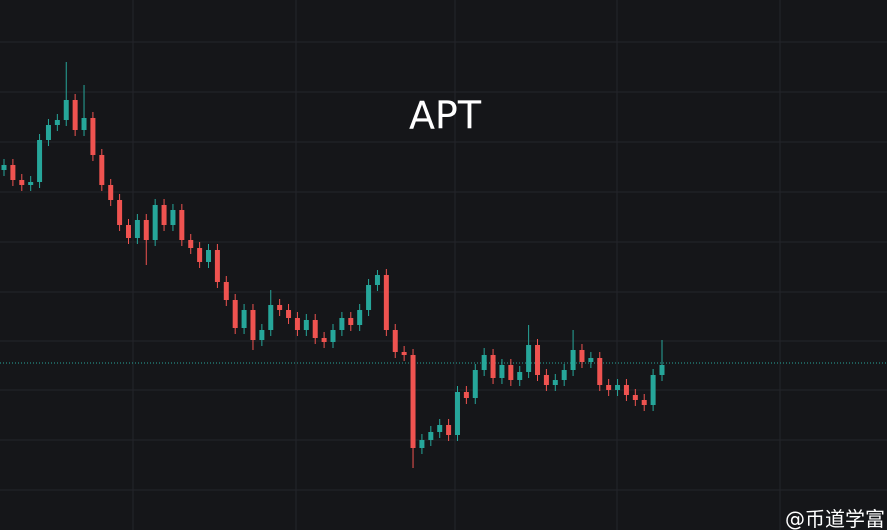 The image size is (887, 530). What do you see at coordinates (445, 116) in the screenshot?
I see `chart-title: APT` at bounding box center [445, 116].